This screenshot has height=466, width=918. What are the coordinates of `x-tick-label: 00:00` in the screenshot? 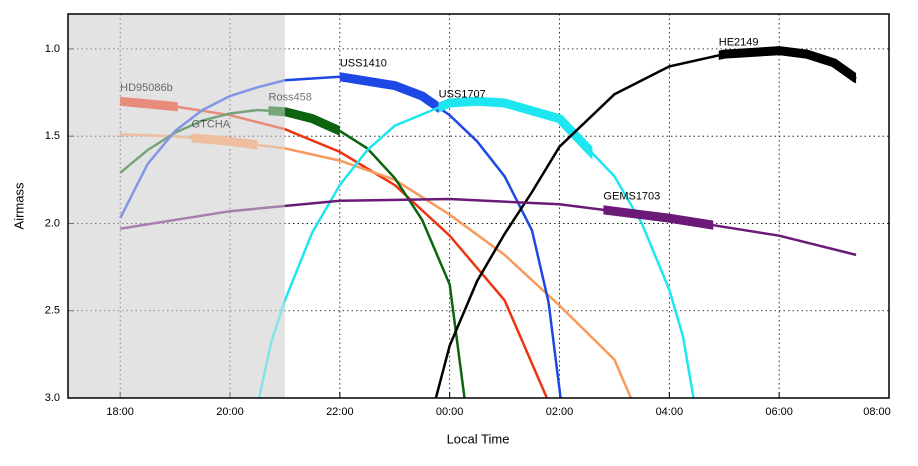 It's located at (450, 412).